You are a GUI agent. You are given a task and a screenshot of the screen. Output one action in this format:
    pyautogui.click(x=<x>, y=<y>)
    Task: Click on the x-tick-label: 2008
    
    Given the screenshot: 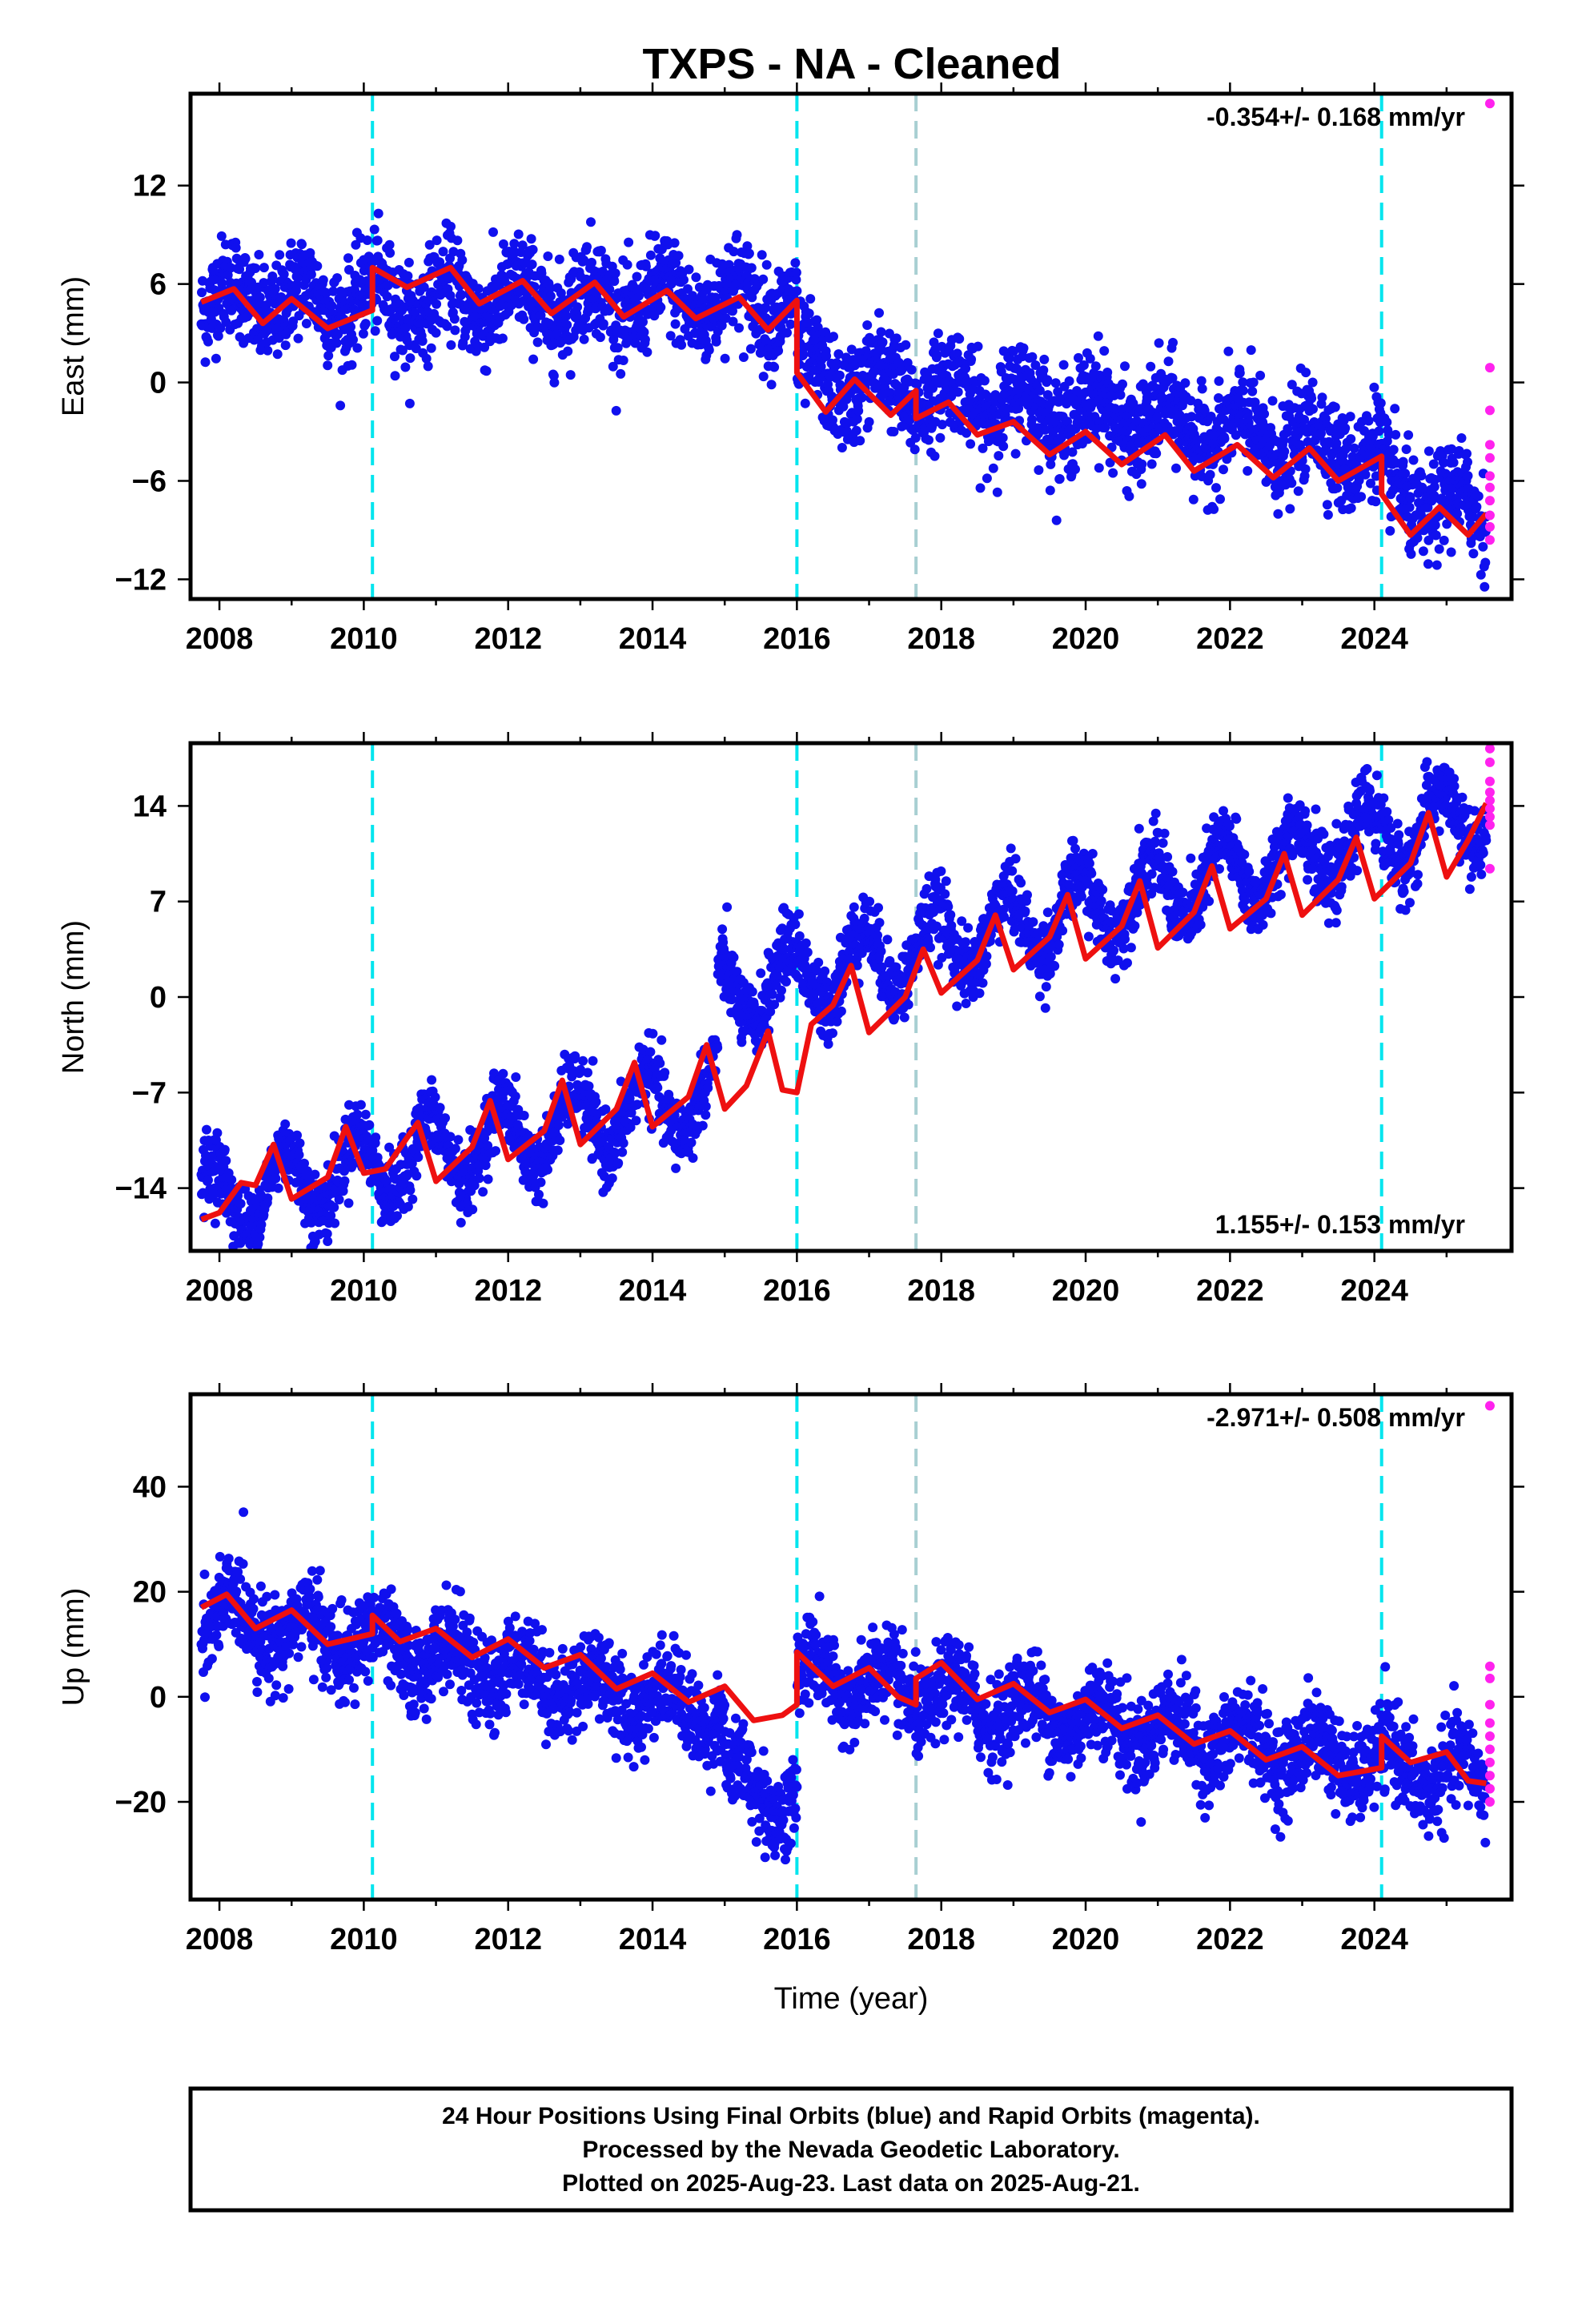 What is the action you would take?
    pyautogui.click(x=220, y=639)
    